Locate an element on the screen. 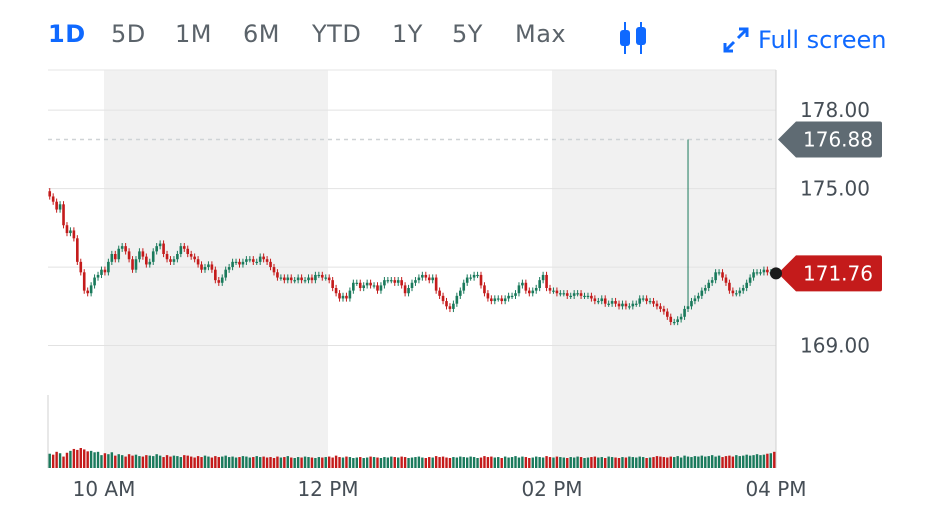 This screenshot has width=930, height=512. range-5d-button: 5D is located at coordinates (128, 34).